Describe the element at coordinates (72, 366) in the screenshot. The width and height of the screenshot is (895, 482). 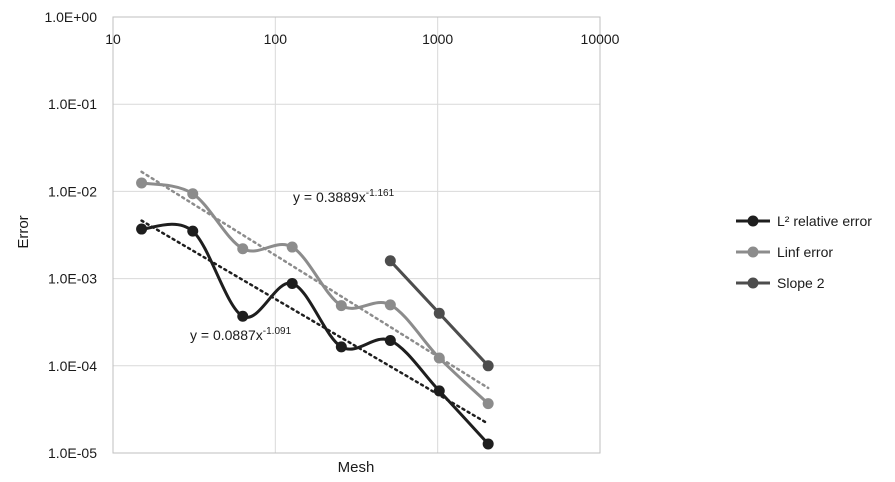
I see `y-tick-label: 1.0E-04` at that location.